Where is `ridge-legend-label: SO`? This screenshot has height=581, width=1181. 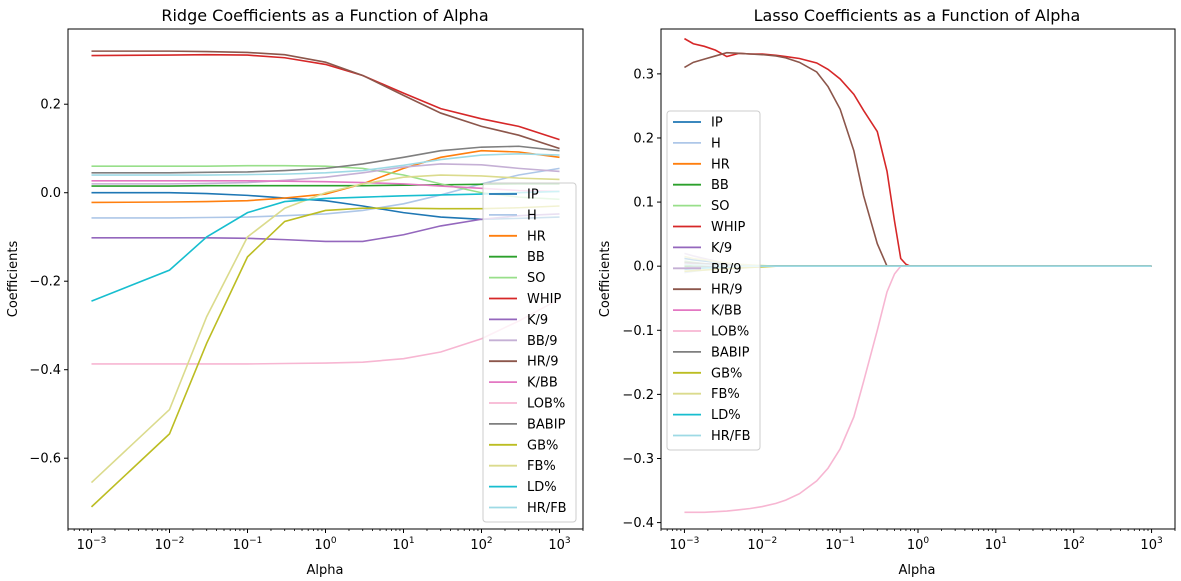
ridge-legend-label: SO is located at coordinates (536, 278).